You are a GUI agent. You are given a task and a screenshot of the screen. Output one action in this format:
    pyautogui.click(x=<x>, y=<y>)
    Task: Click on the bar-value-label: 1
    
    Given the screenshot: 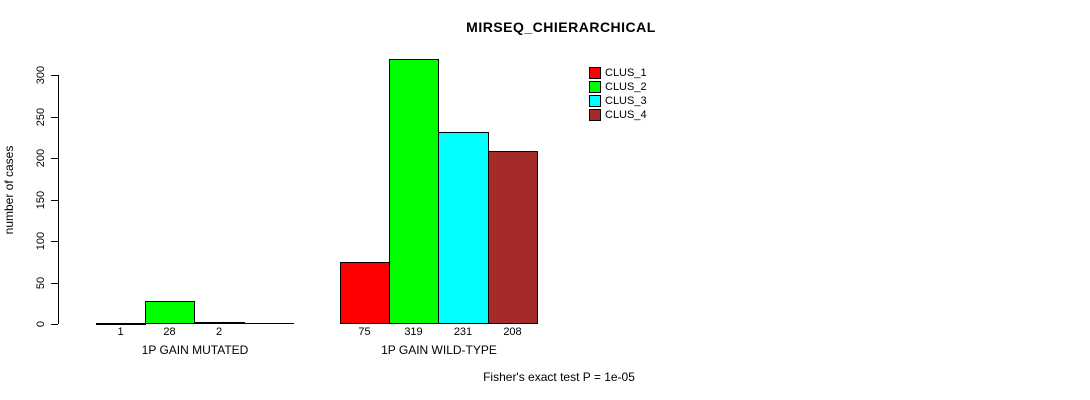 What is the action you would take?
    pyautogui.click(x=120, y=332)
    